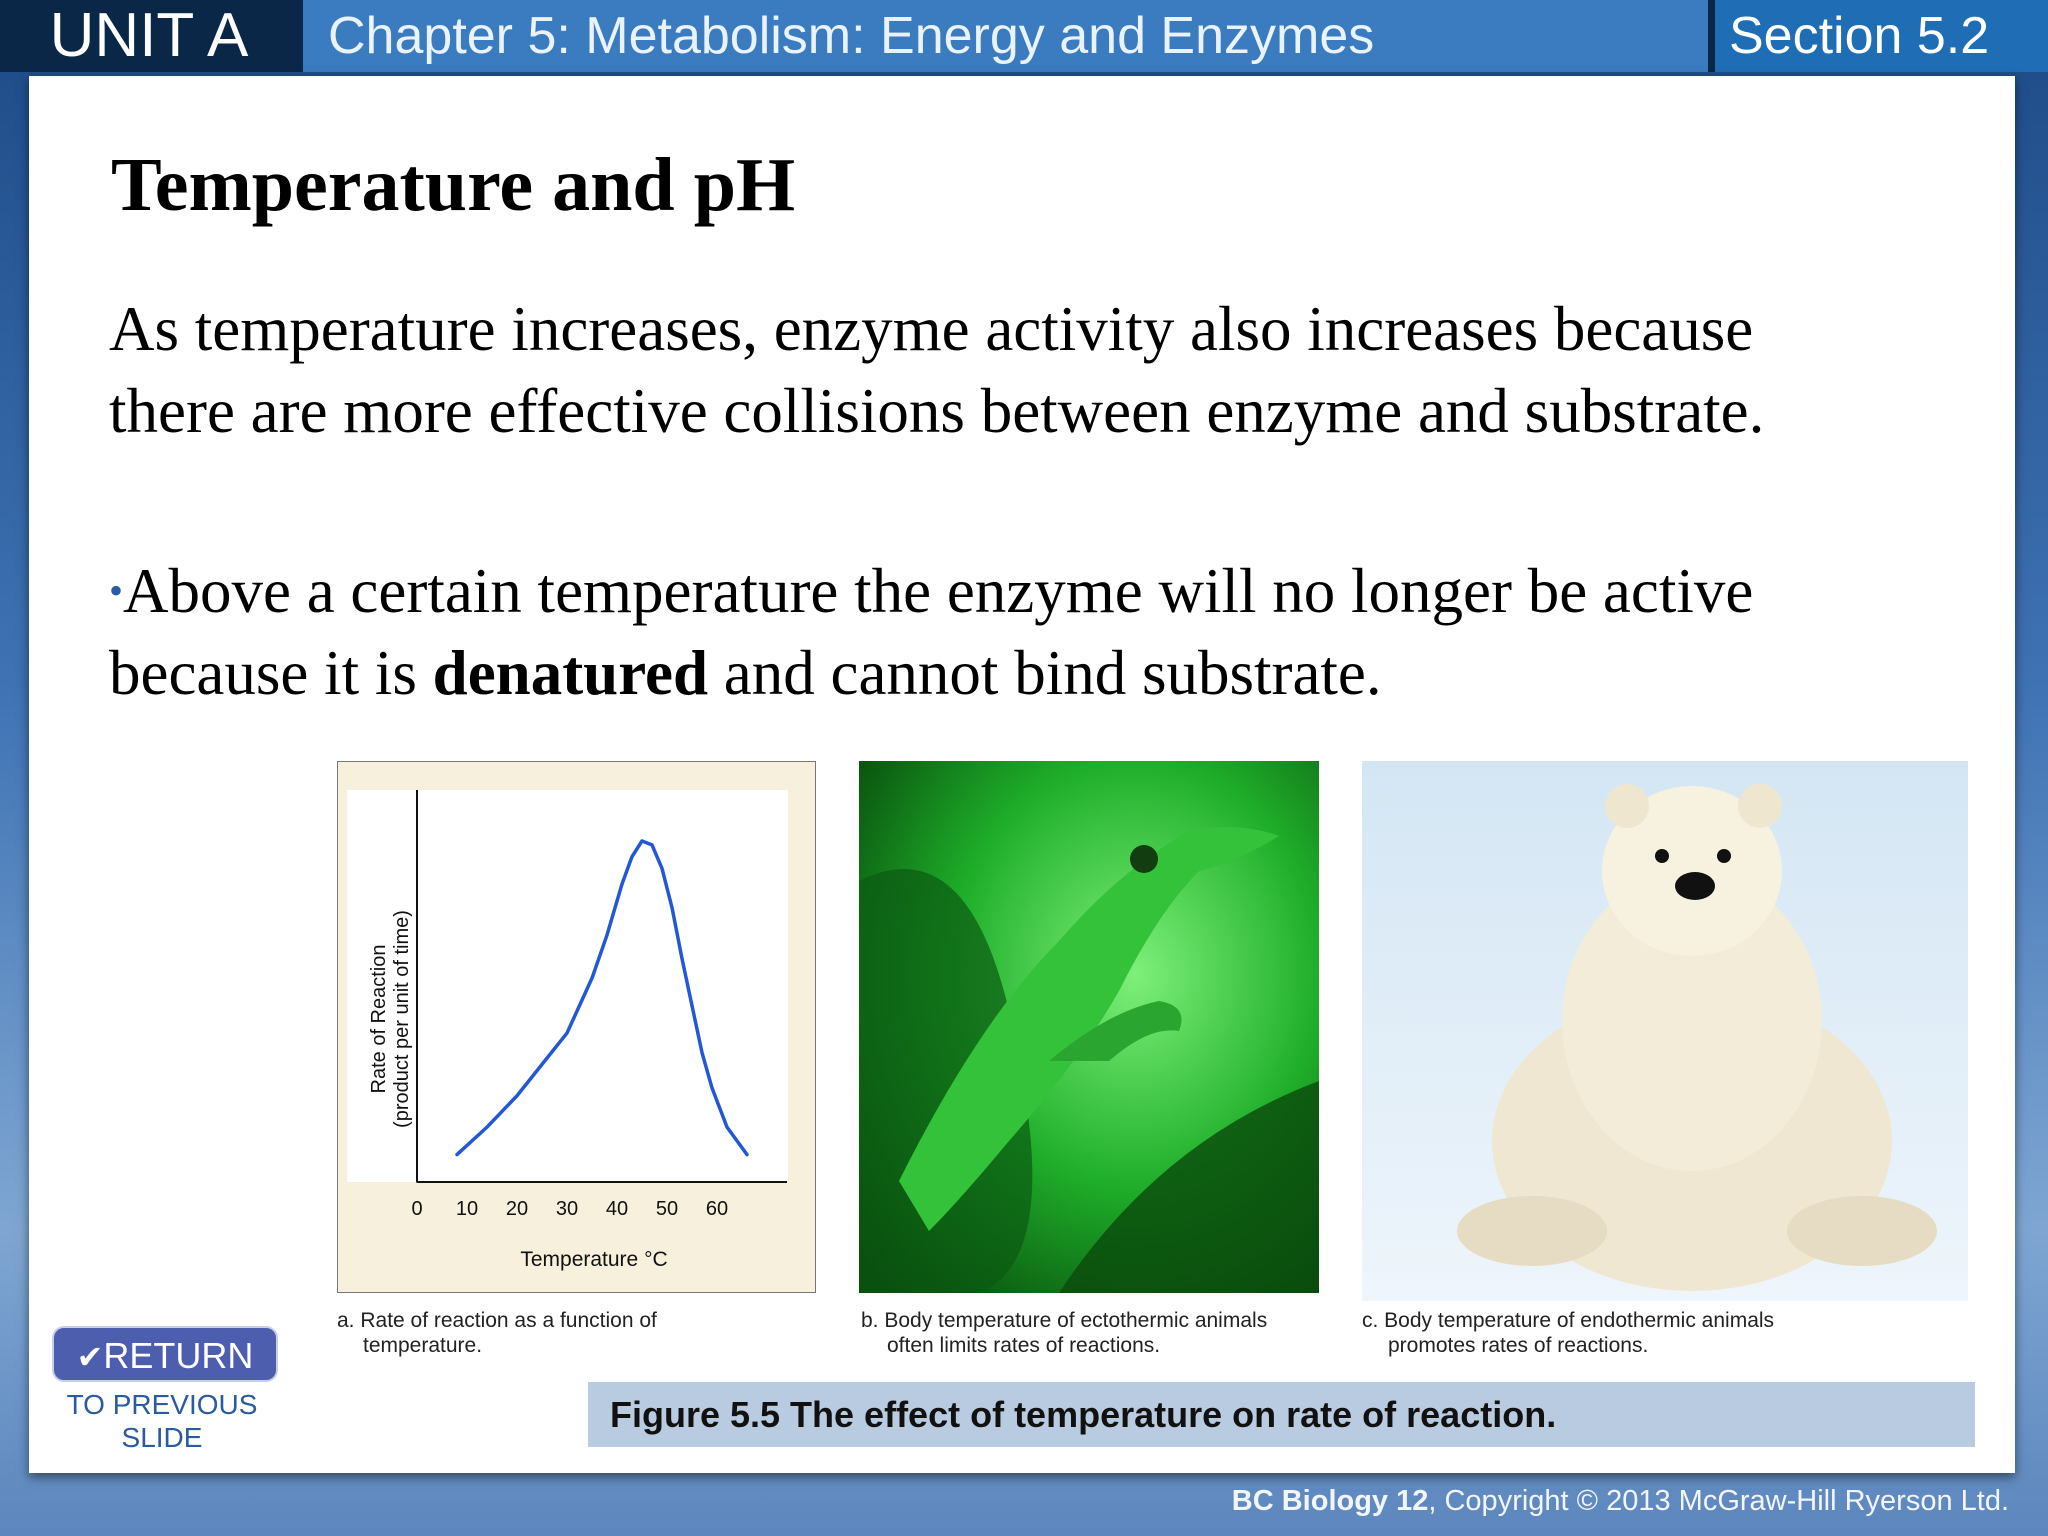 This screenshot has height=1536, width=2048. I want to click on caption-line: a. Rate of reaction as a function of, so click(497, 1320).